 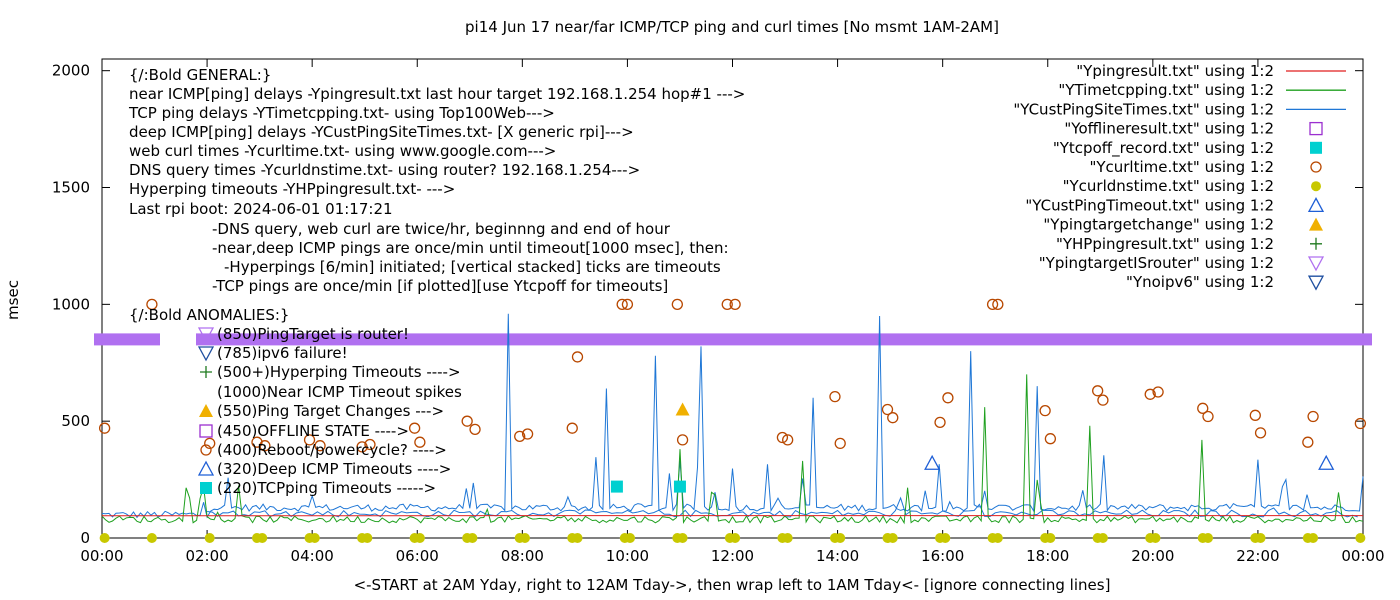 What do you see at coordinates (522, 556) in the screenshot?
I see `x-tick-label: 08:00` at bounding box center [522, 556].